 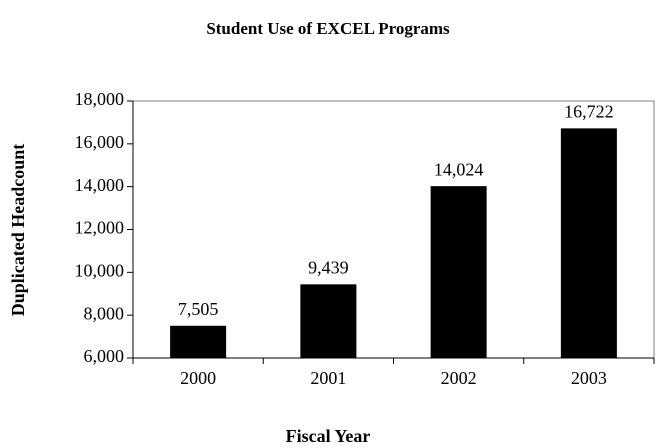 I want to click on x-axis-label: Fiscal Year, so click(x=328, y=436).